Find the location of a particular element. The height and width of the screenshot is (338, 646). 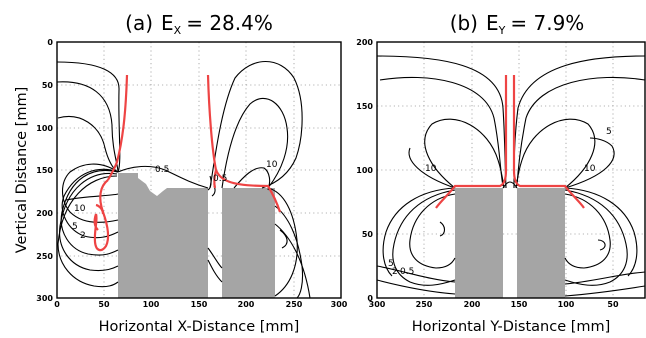

panel-a-y-tick: 100 is located at coordinates (44, 128).